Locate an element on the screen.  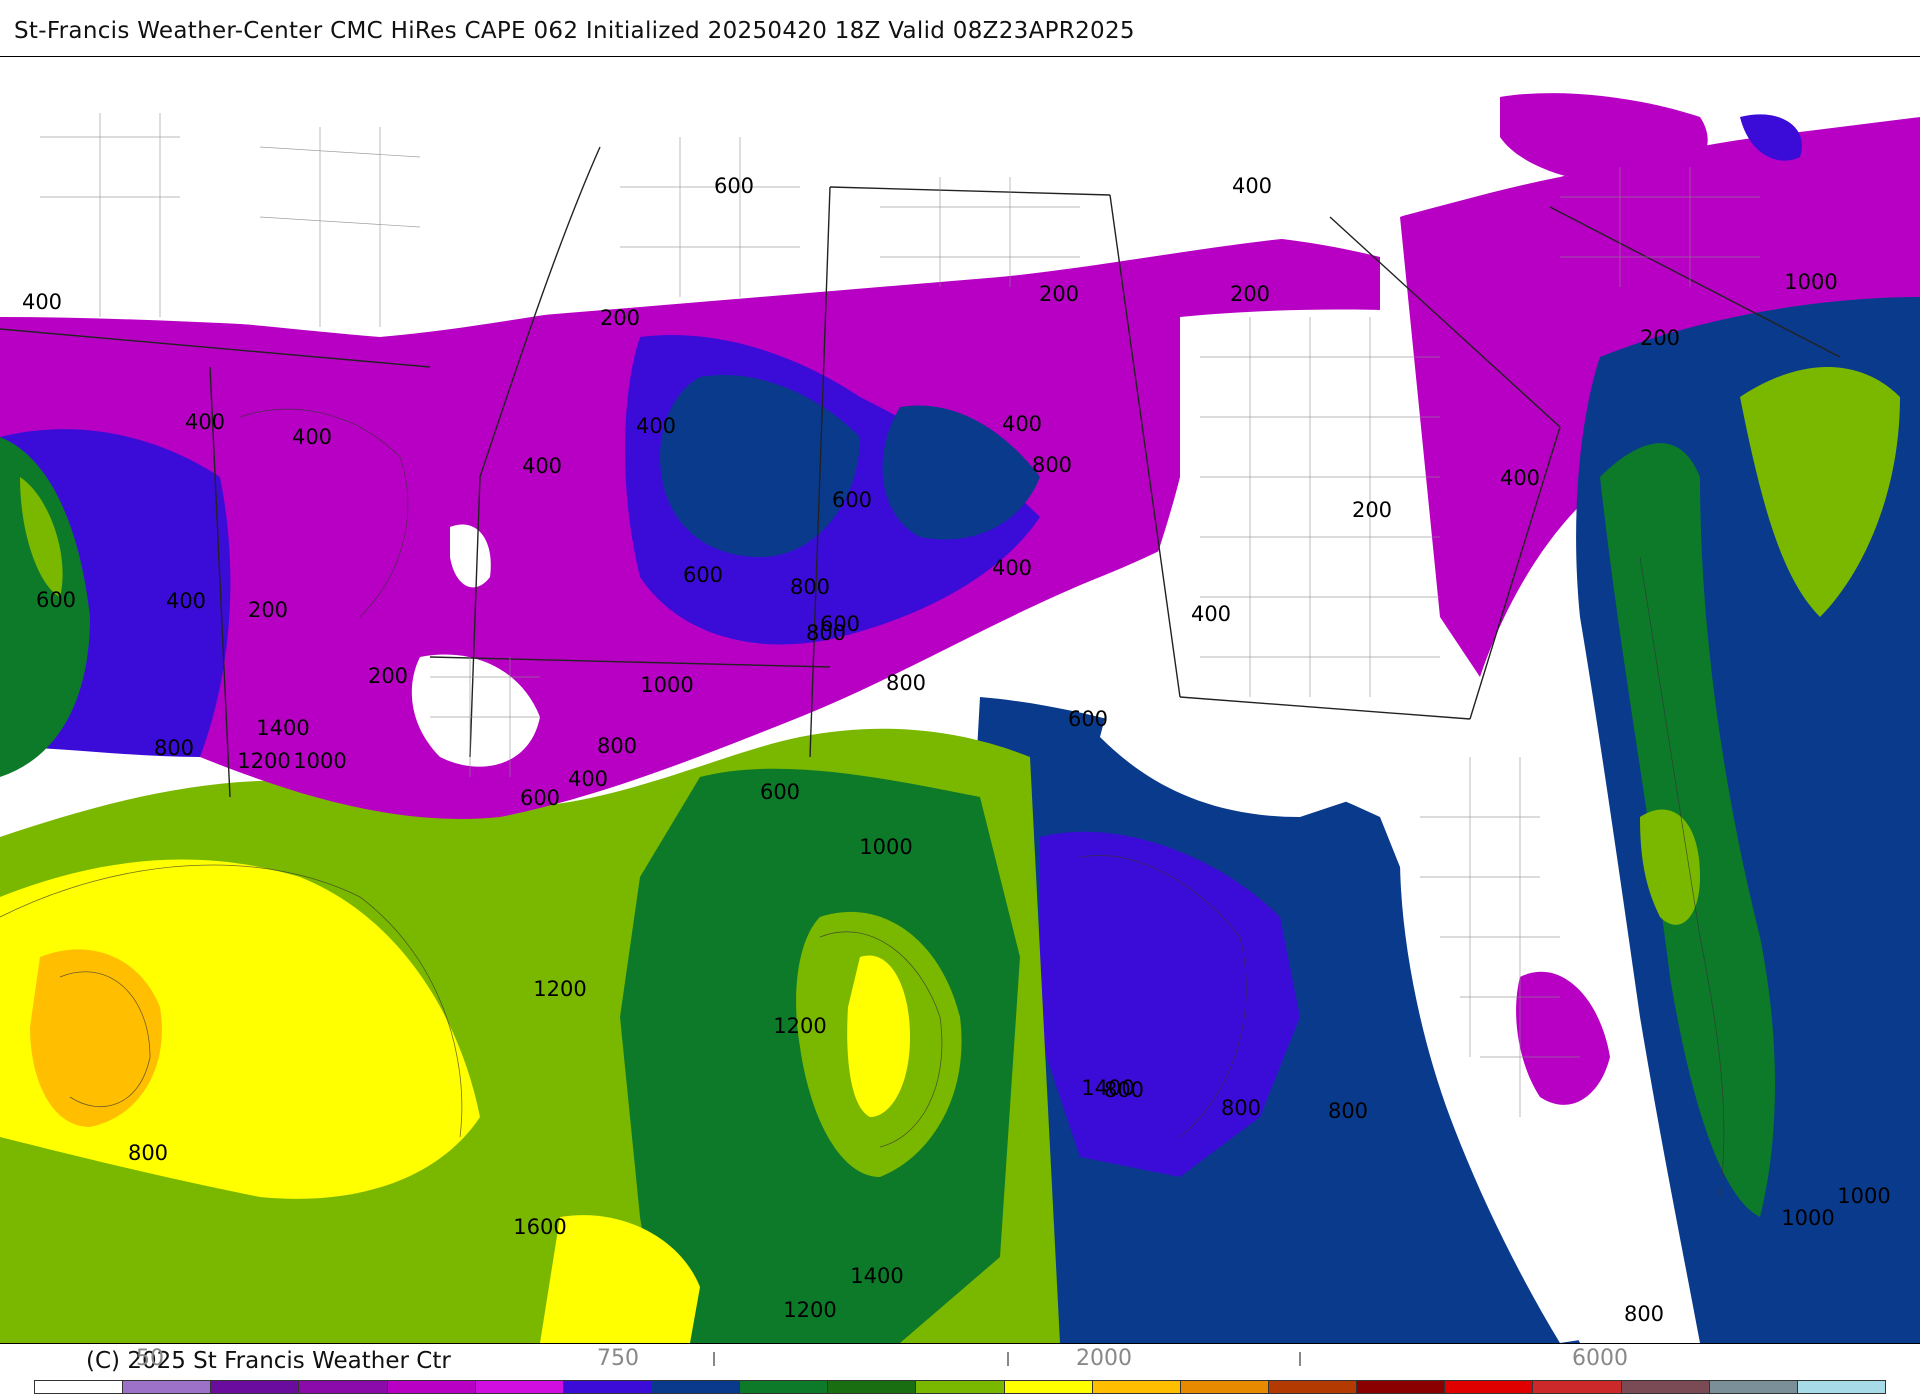
contour-label: 1600 is located at coordinates (539, 1227).